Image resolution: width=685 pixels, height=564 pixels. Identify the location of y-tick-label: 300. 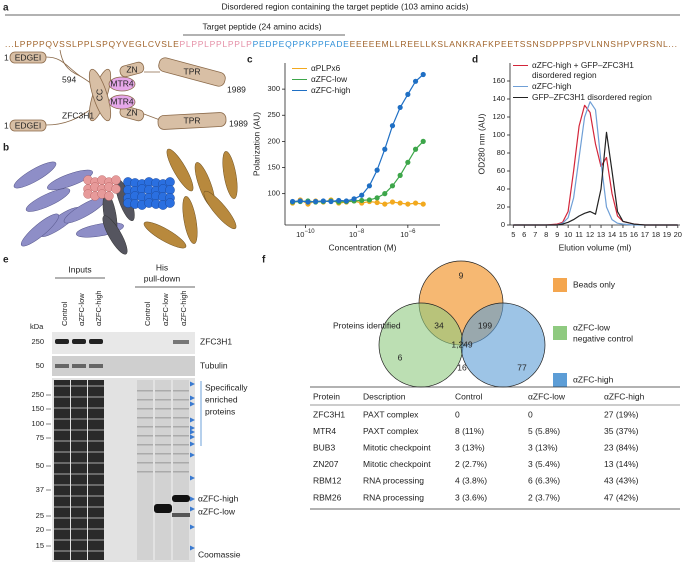
(273, 88).